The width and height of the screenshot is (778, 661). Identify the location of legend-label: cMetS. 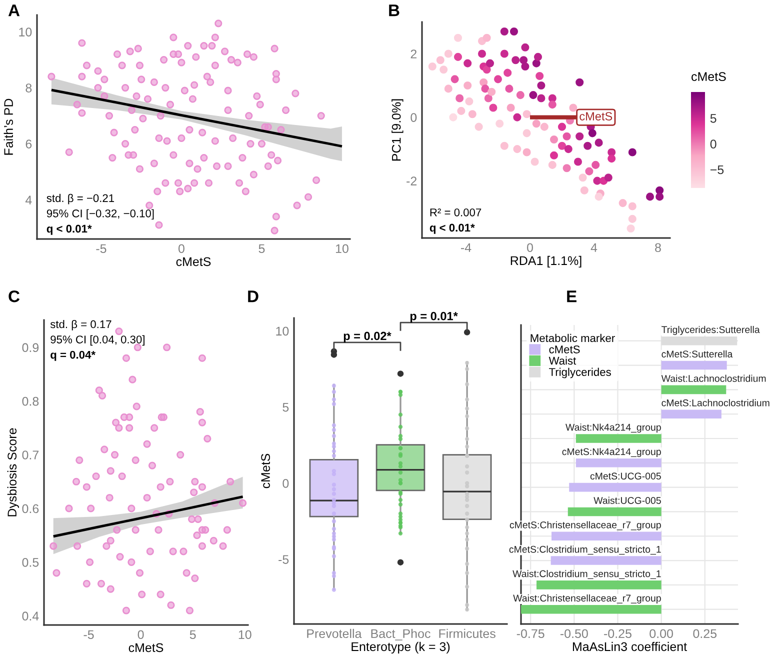
(564, 349).